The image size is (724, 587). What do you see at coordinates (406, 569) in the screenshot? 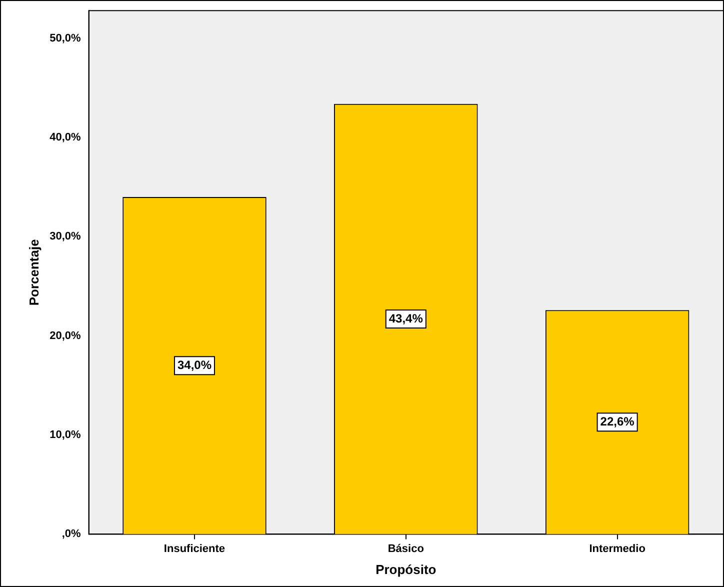
I see `x-axis-title: Propósito` at bounding box center [406, 569].